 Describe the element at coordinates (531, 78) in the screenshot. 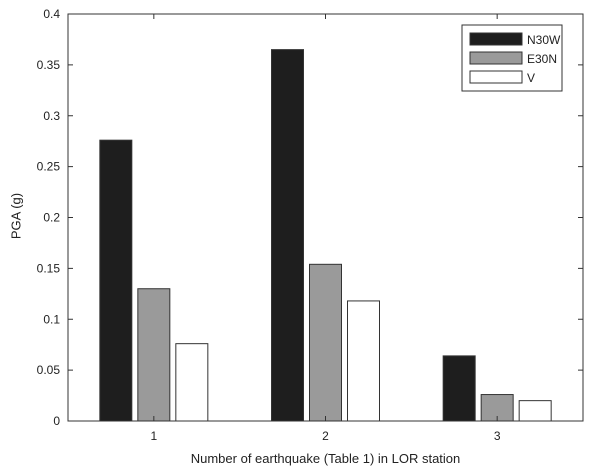

I see `legend-label-v: V` at that location.